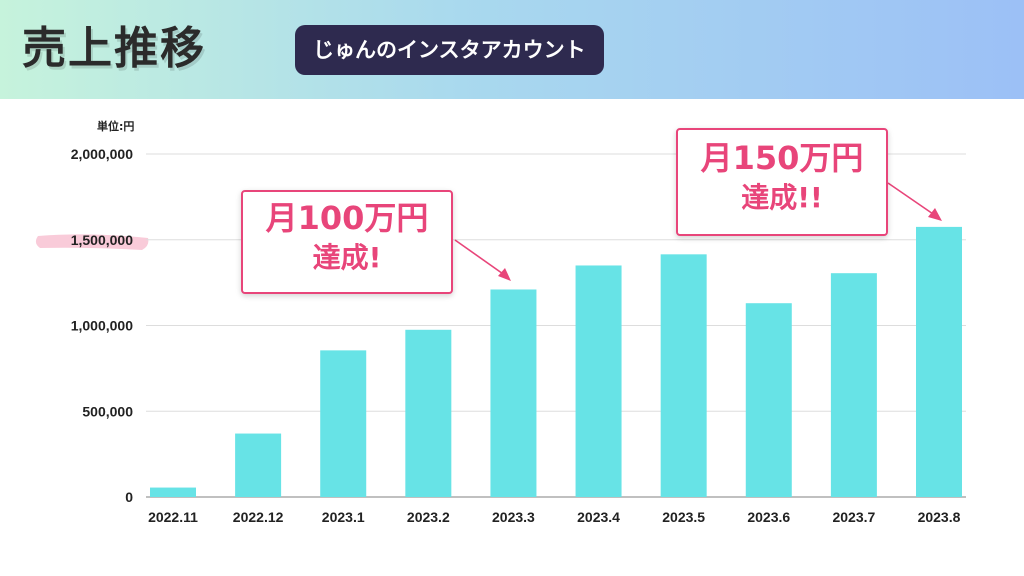 This screenshot has height=576, width=1024. What do you see at coordinates (343, 517) in the screenshot?
I see `x-tick-label: 2023.1` at bounding box center [343, 517].